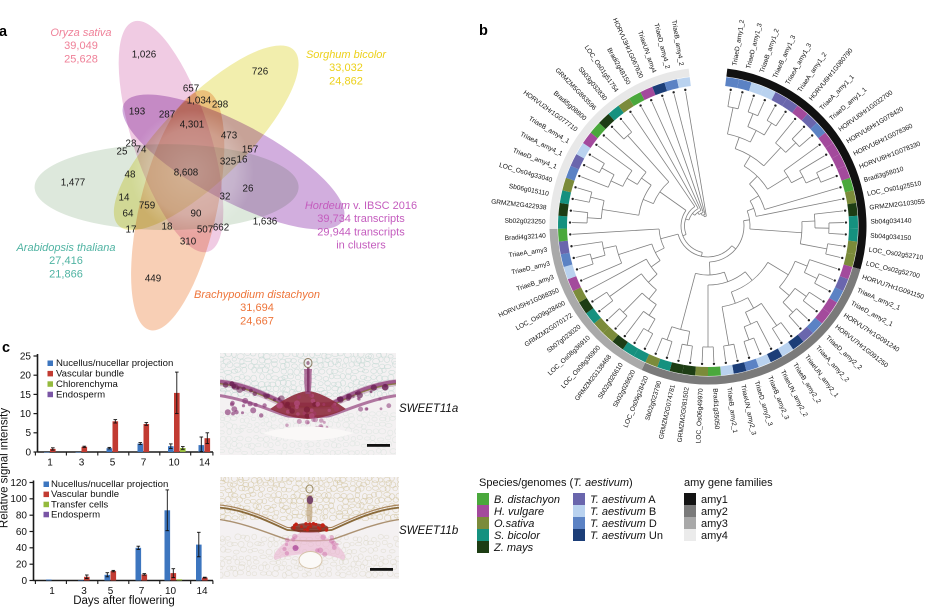  I want to click on svg-text: 1,034, so click(199, 100).